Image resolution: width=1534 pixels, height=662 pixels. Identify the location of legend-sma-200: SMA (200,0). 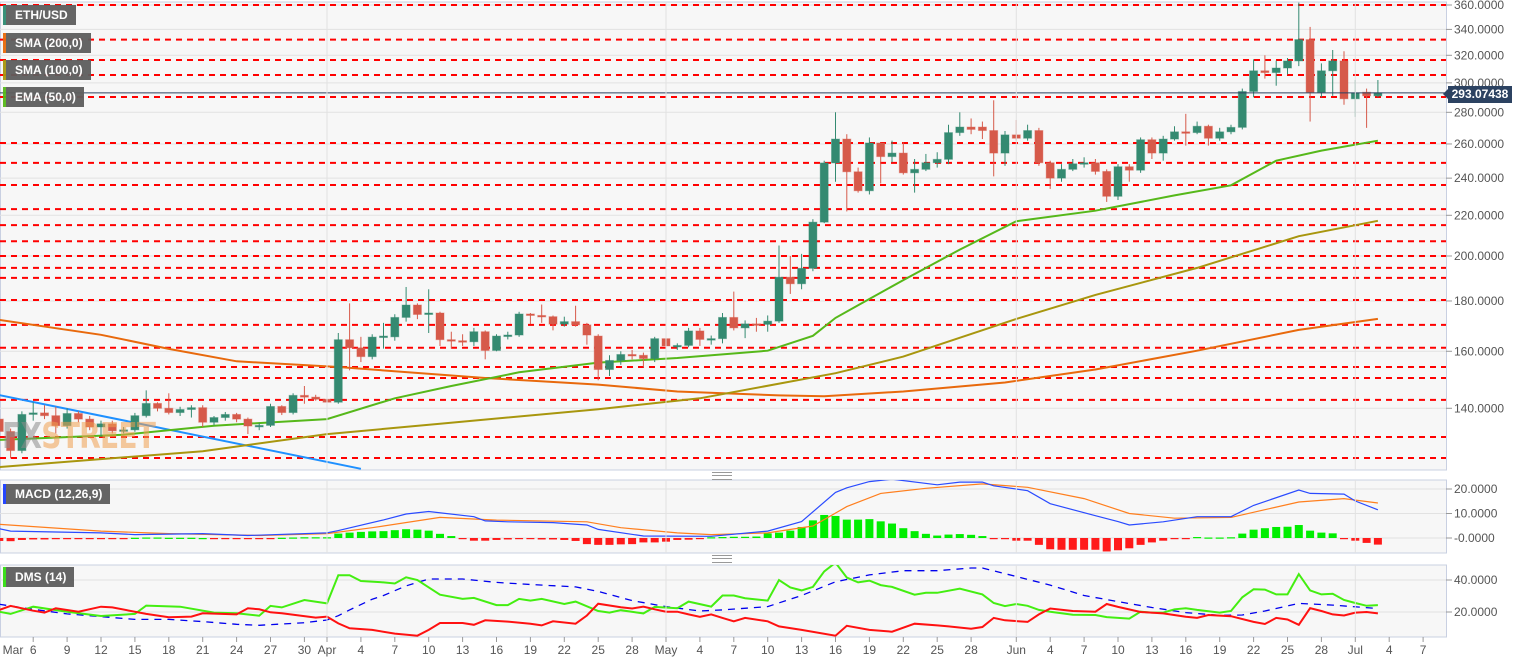
(47, 43).